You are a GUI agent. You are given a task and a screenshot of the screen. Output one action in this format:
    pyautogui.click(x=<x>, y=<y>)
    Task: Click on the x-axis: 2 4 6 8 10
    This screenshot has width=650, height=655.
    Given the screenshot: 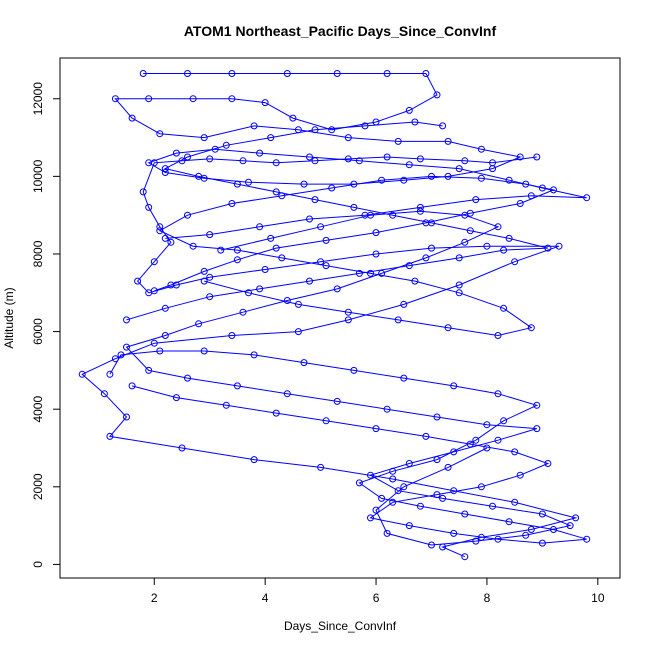 What is the action you would take?
    pyautogui.click(x=378, y=591)
    